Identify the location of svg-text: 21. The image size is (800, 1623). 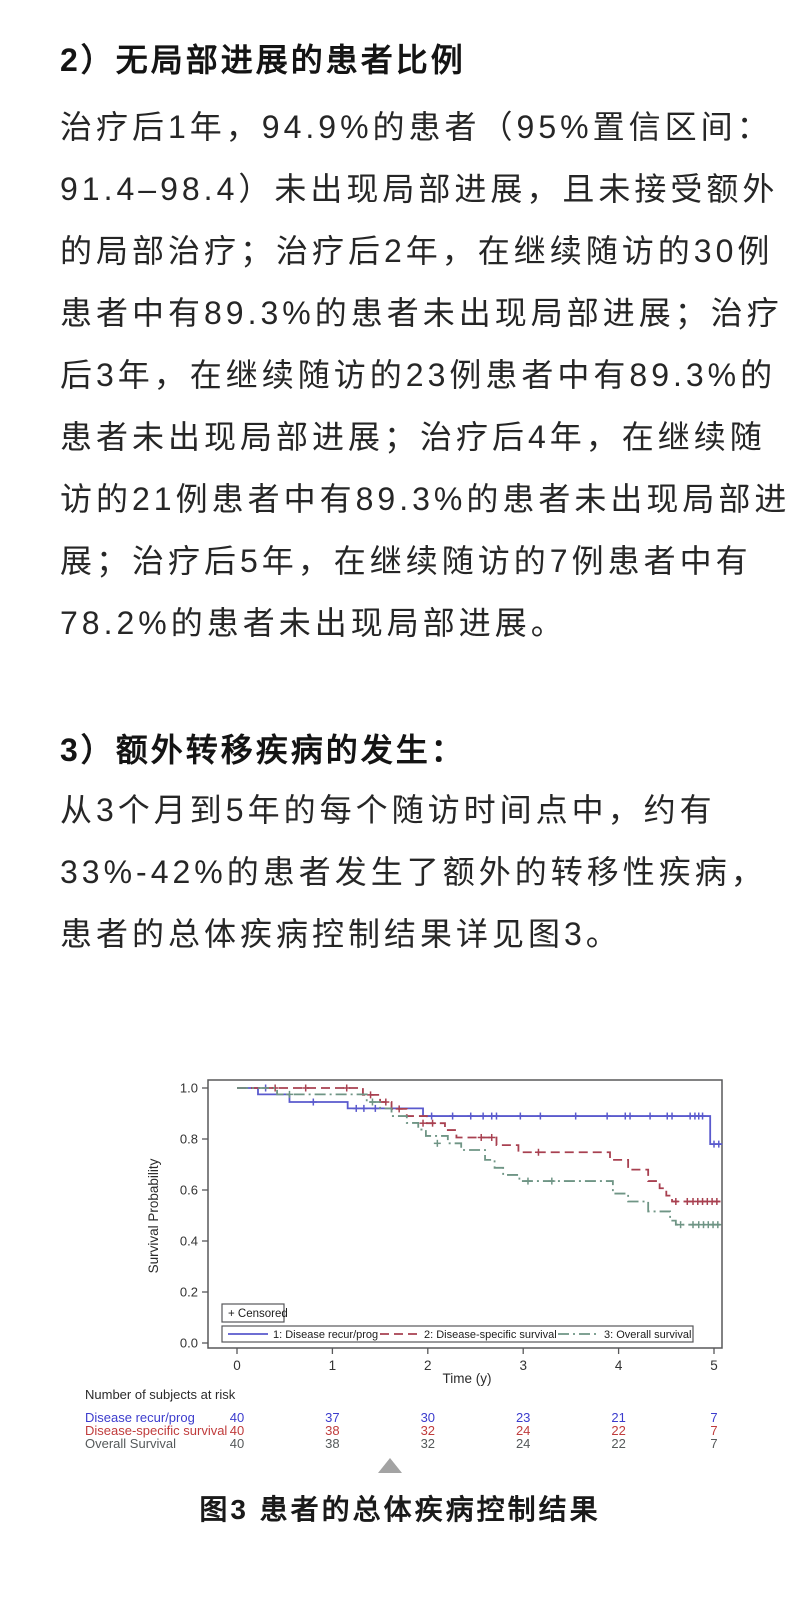
(618, 1417).